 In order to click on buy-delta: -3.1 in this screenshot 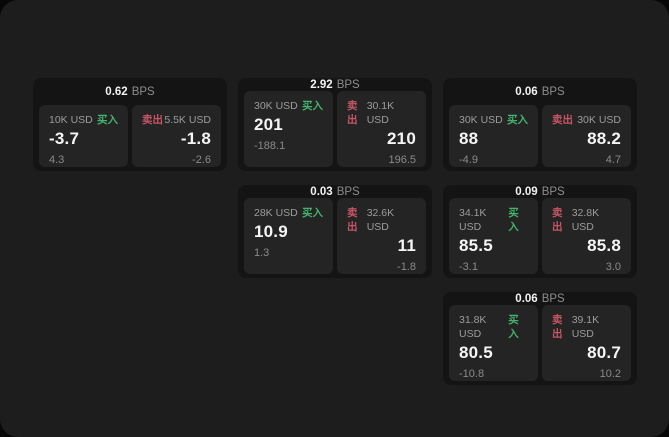, I will do `click(468, 267)`.